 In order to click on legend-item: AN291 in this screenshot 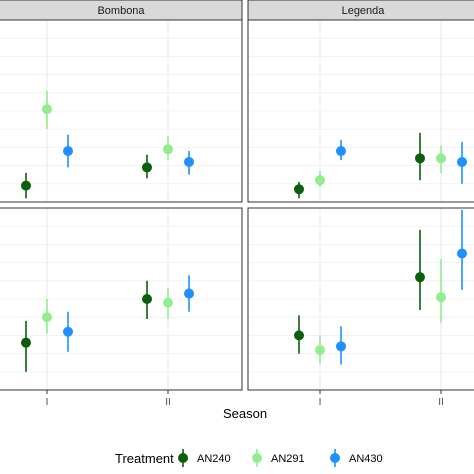, I will do `click(278, 458)`.